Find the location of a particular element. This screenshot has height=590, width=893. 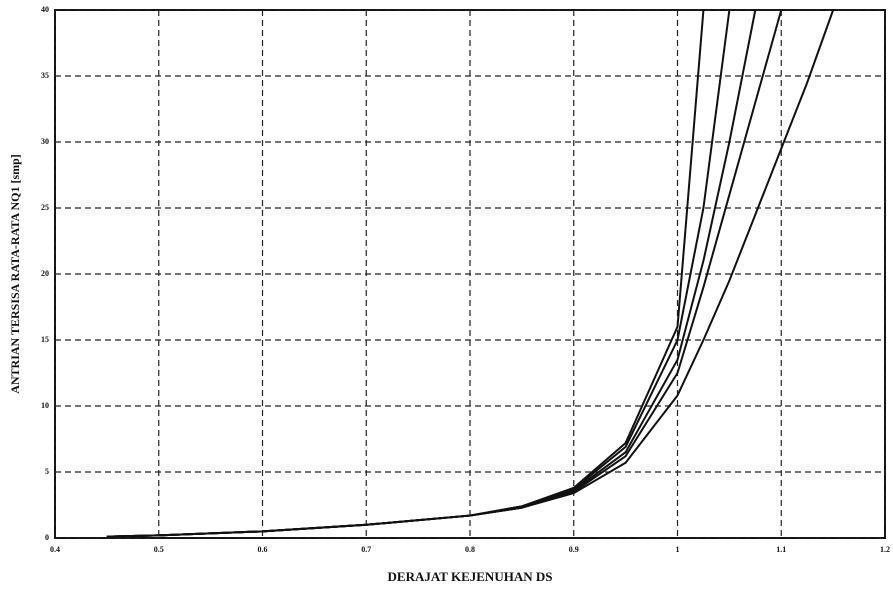

y-tick-label: 35 is located at coordinates (45, 75).